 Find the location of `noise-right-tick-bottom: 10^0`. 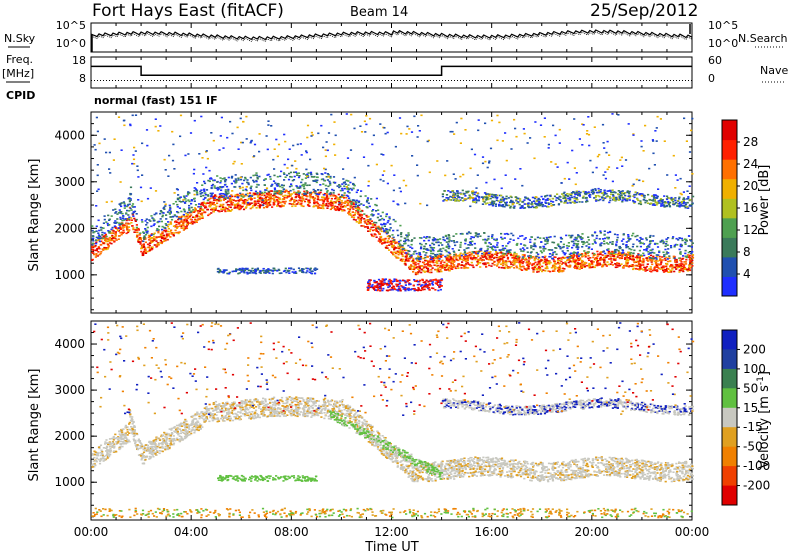

noise-right-tick-bottom: 10^0 is located at coordinates (723, 43).